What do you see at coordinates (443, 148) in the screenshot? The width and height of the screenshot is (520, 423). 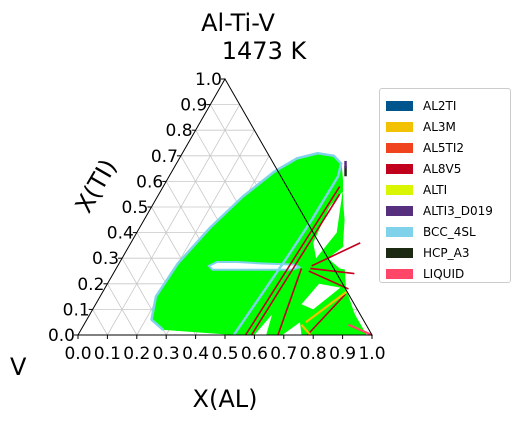 I see `legend-label: AL5TI2` at bounding box center [443, 148].